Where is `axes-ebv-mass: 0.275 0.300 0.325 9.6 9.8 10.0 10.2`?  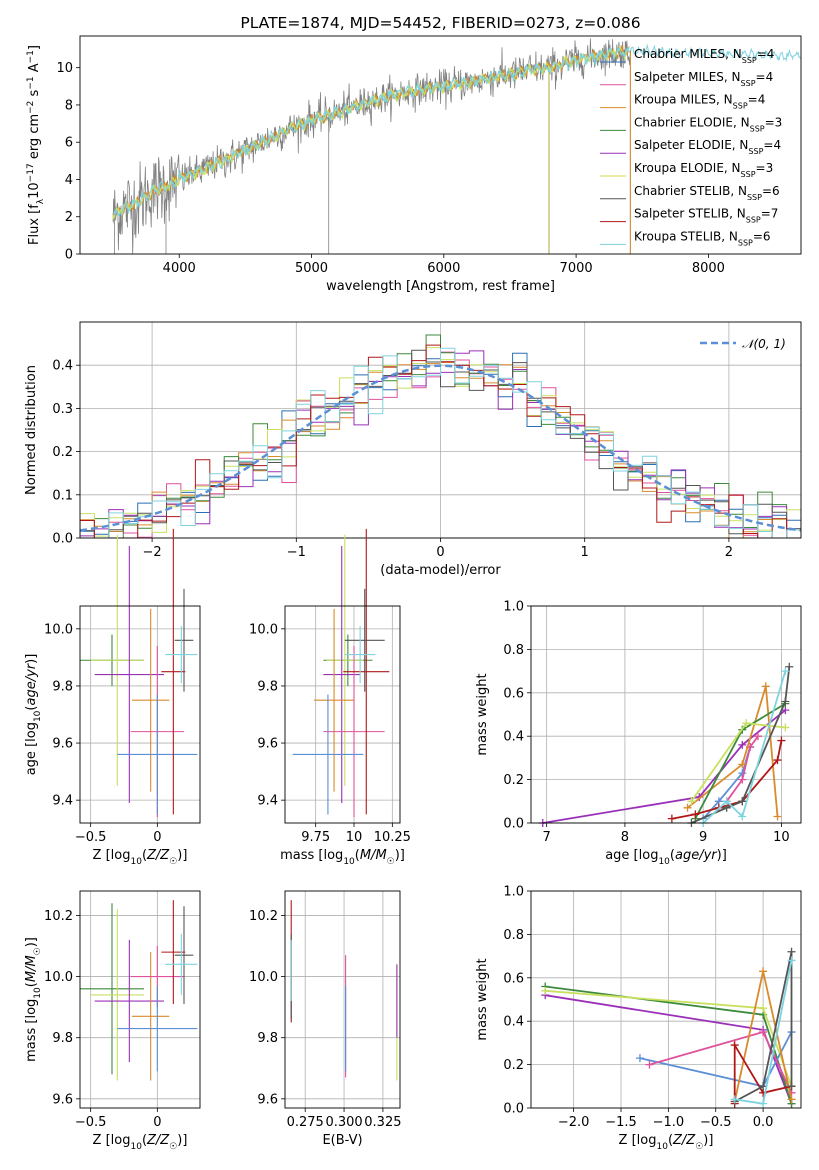 axes-ebv-mass: 0.275 0.300 0.325 9.6 9.8 10.0 10.2 is located at coordinates (325, 1010).